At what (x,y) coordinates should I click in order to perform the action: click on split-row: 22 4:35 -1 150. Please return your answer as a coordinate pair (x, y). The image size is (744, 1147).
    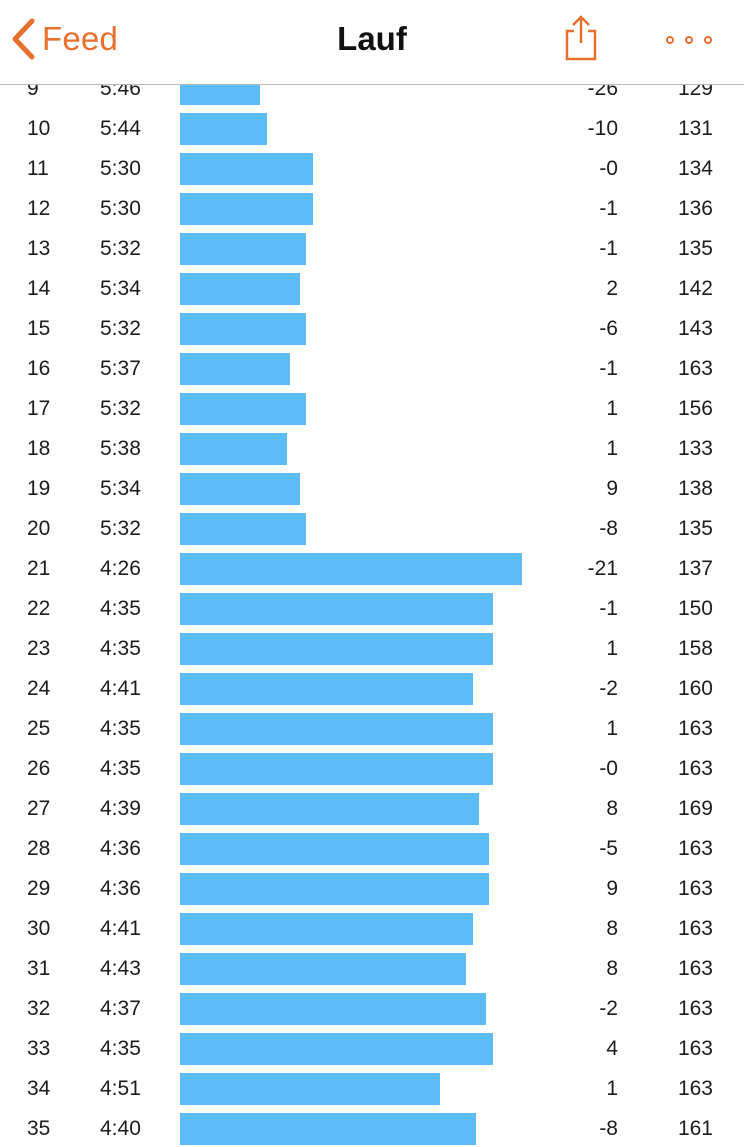
    Looking at the image, I should click on (372, 609).